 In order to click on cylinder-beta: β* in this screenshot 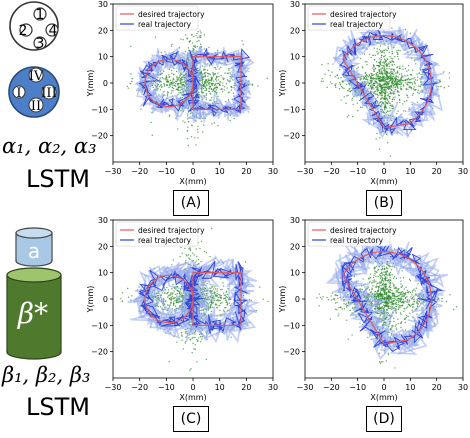, I will do `click(34, 313)`.